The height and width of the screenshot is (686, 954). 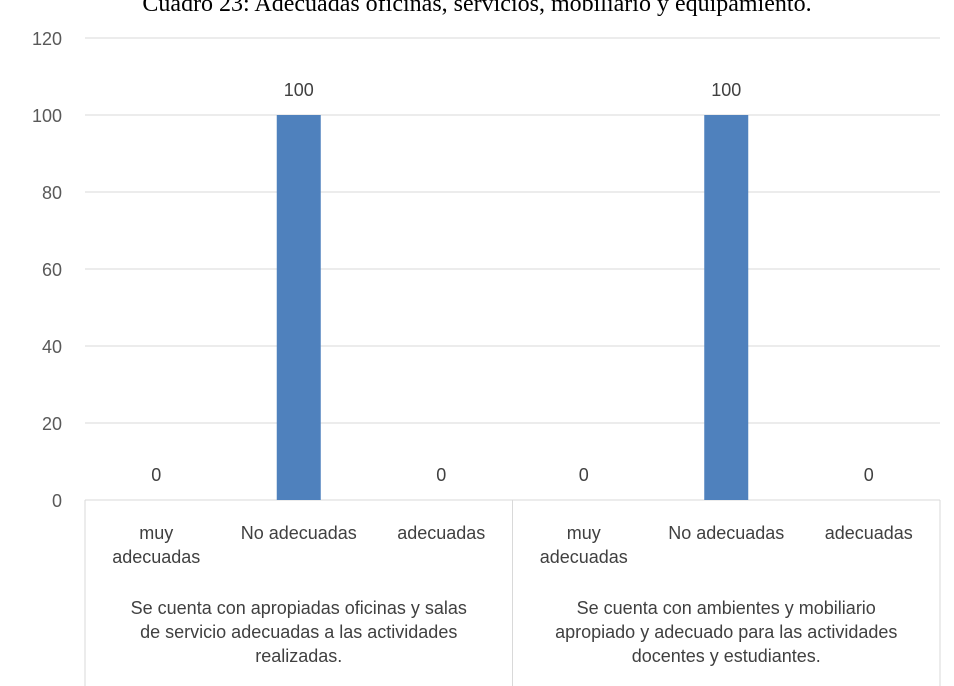 What do you see at coordinates (57, 501) in the screenshot?
I see `y-tick-label: 0` at bounding box center [57, 501].